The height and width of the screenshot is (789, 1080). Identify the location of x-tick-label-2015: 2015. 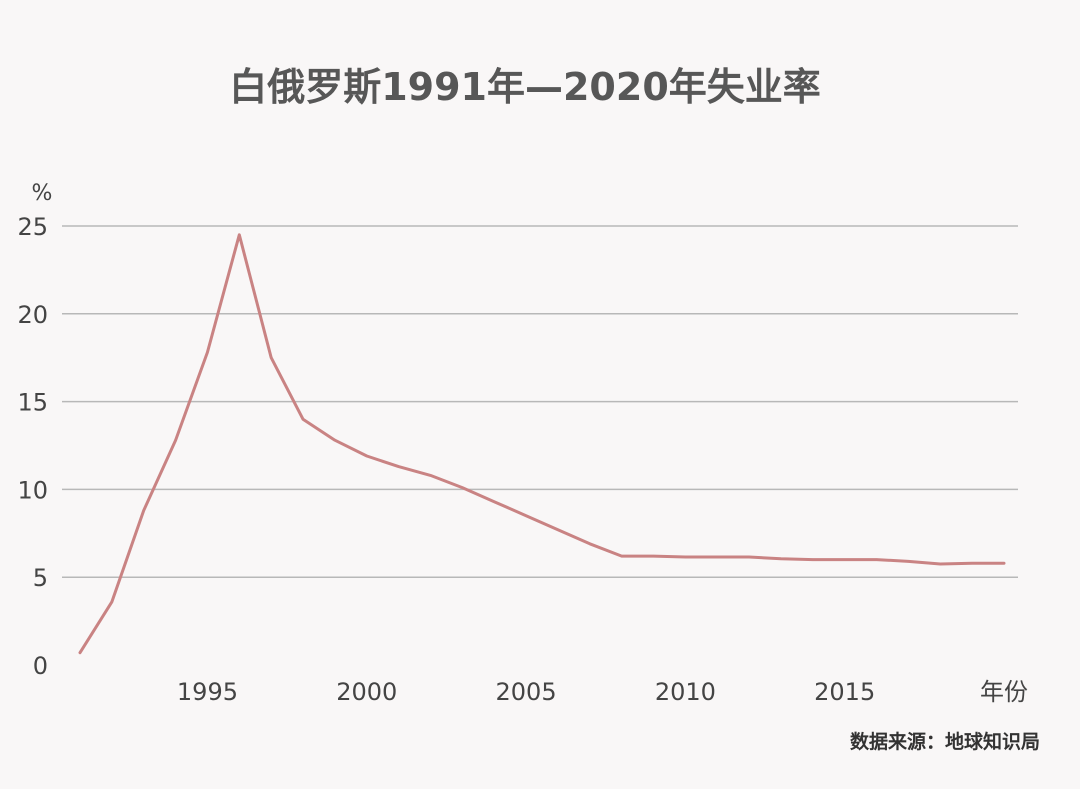
(844, 692).